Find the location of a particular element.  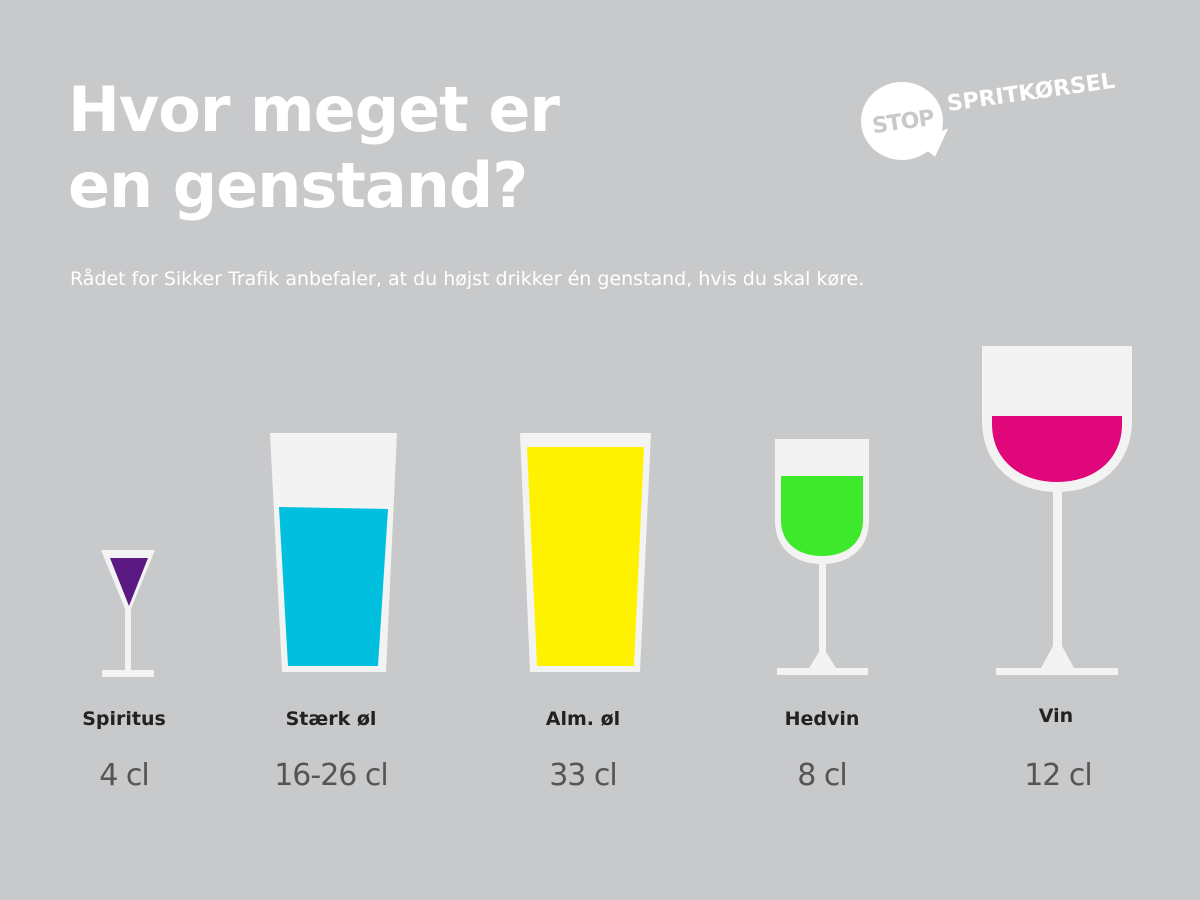

alm-ol-glass-icon is located at coordinates (585, 552).